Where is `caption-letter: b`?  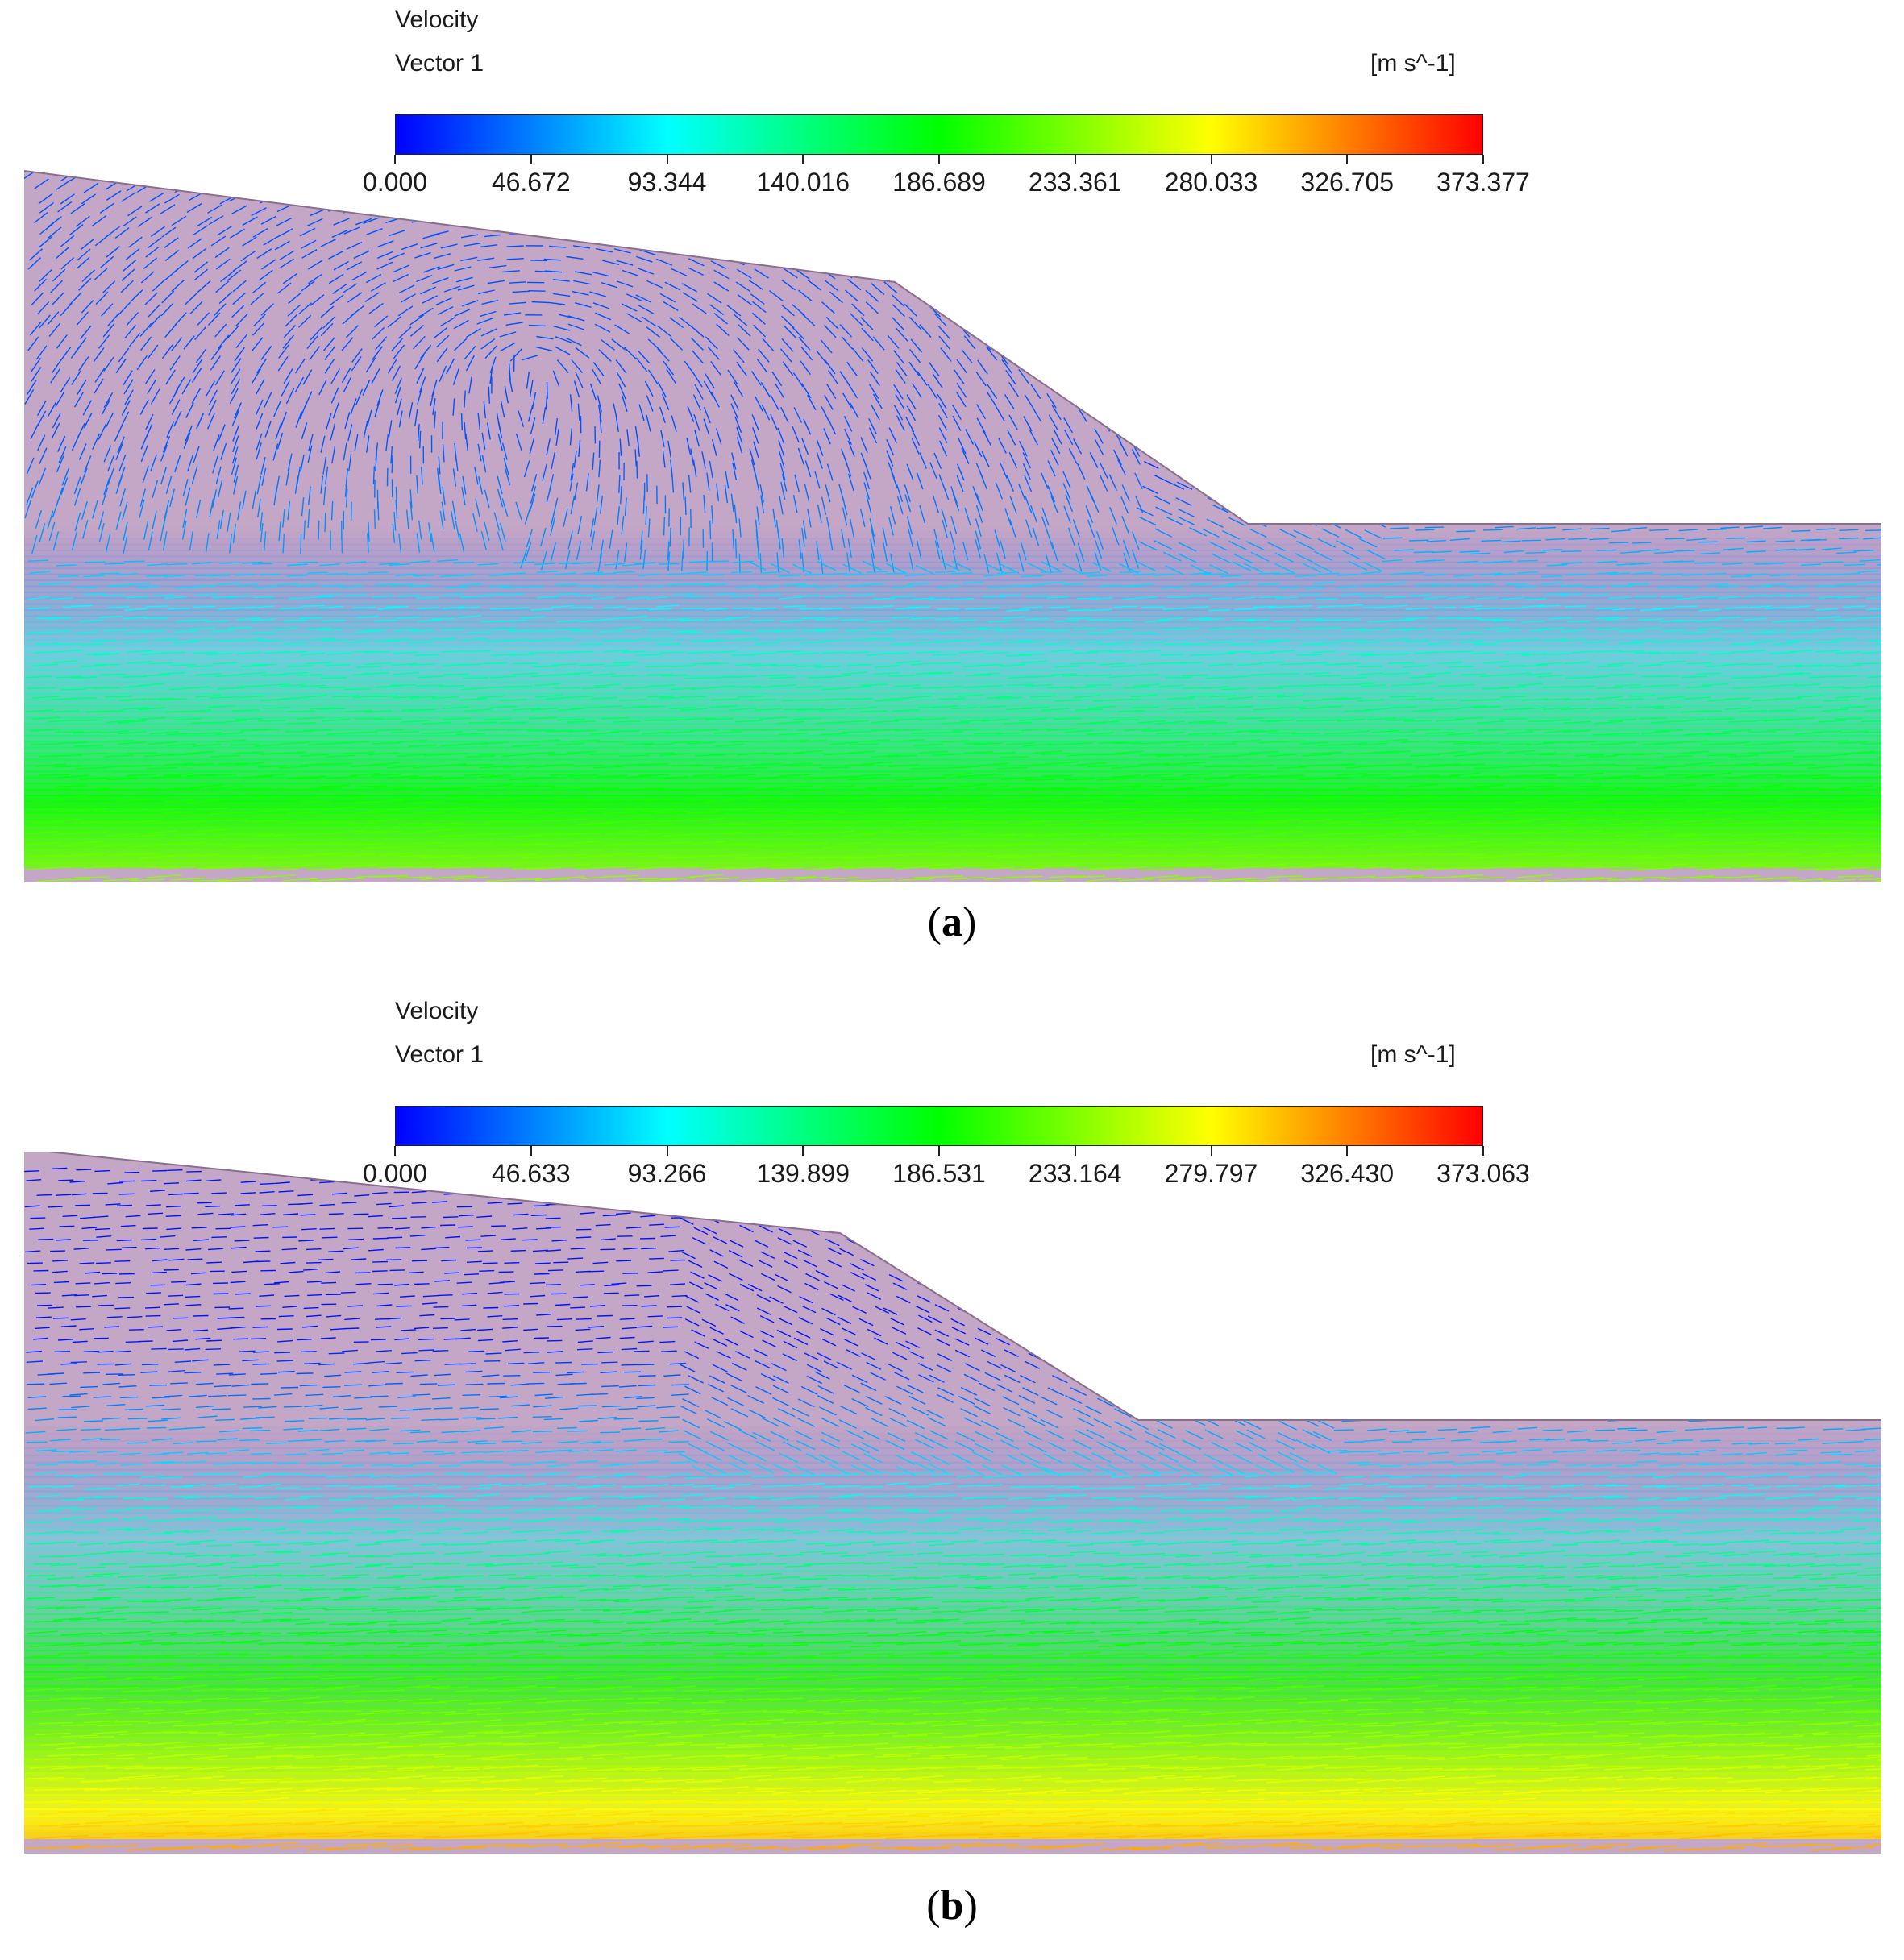
caption-letter: b is located at coordinates (952, 1906).